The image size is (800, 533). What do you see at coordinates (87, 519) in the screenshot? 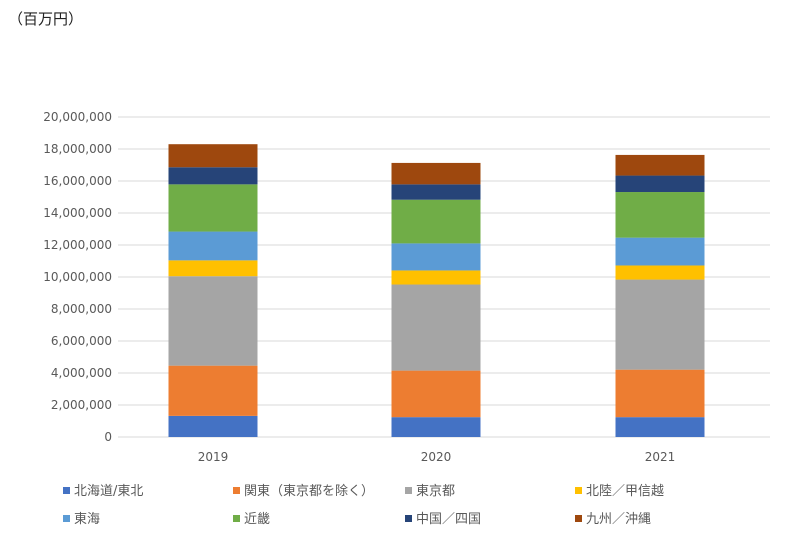
I see `legend-label: 東海` at bounding box center [87, 519].